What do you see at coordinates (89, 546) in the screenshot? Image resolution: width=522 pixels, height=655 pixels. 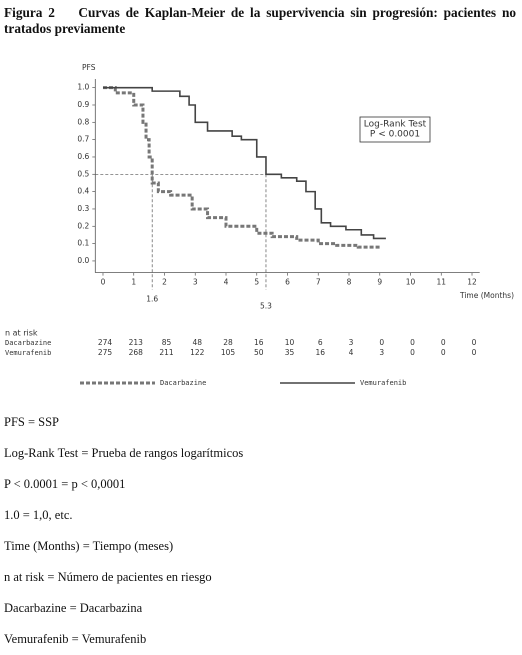 I see `note: Time (Months) = Tiempo (meses)` at bounding box center [89, 546].